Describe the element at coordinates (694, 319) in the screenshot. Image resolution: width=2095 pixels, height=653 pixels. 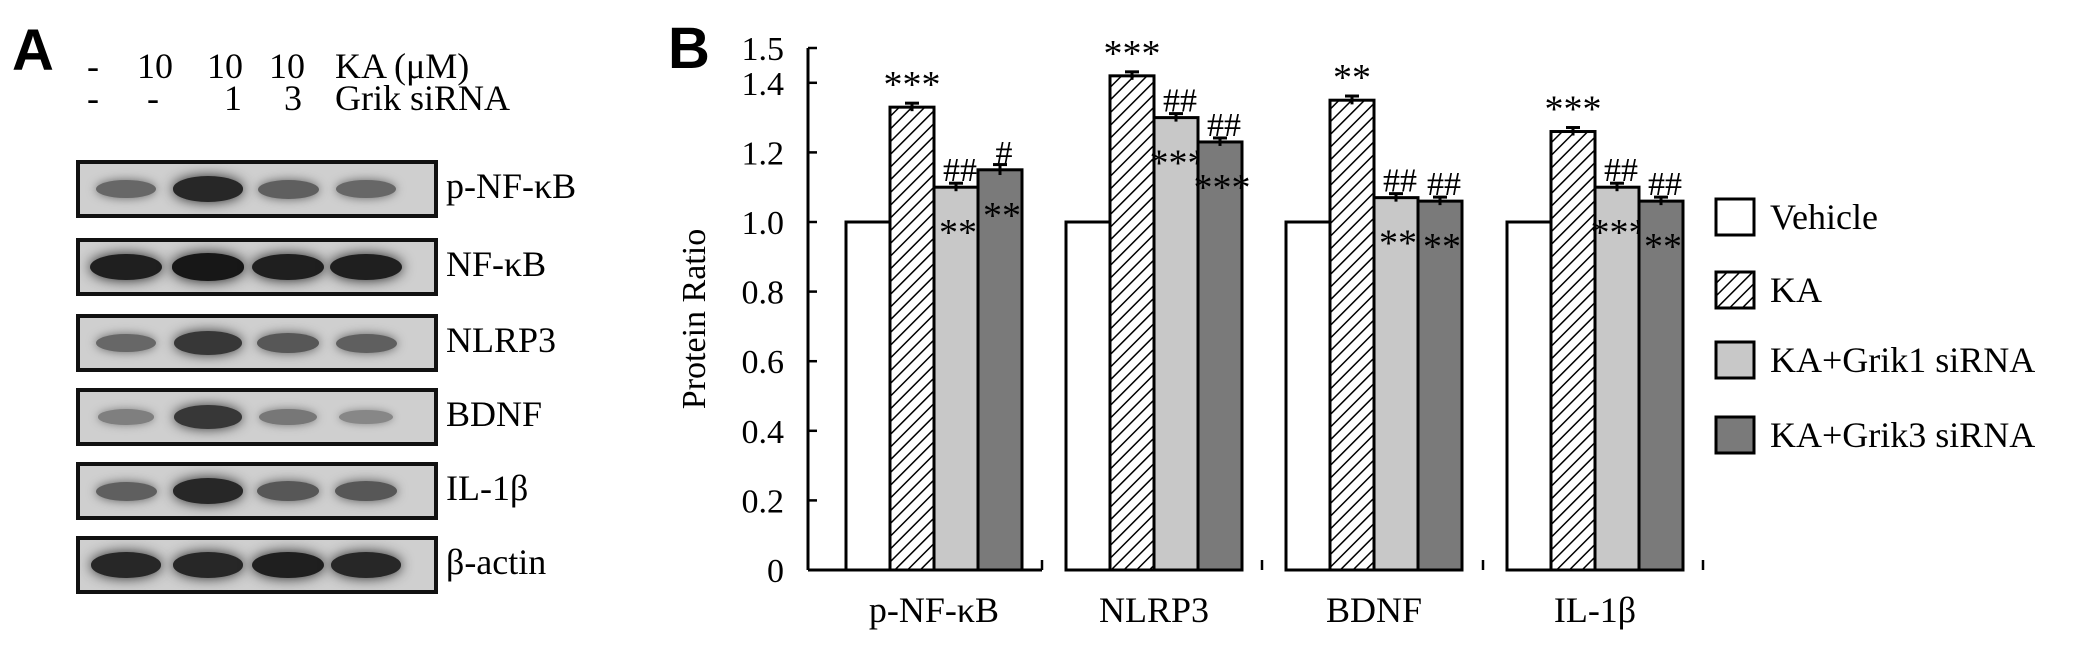
I see `y-axis-label: Protein Ratio` at that location.